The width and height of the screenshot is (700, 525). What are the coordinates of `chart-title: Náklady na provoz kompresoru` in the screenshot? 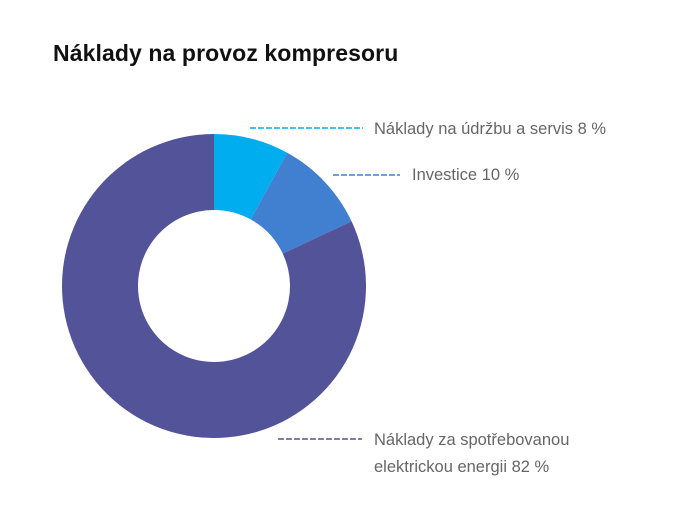 It's located at (226, 53).